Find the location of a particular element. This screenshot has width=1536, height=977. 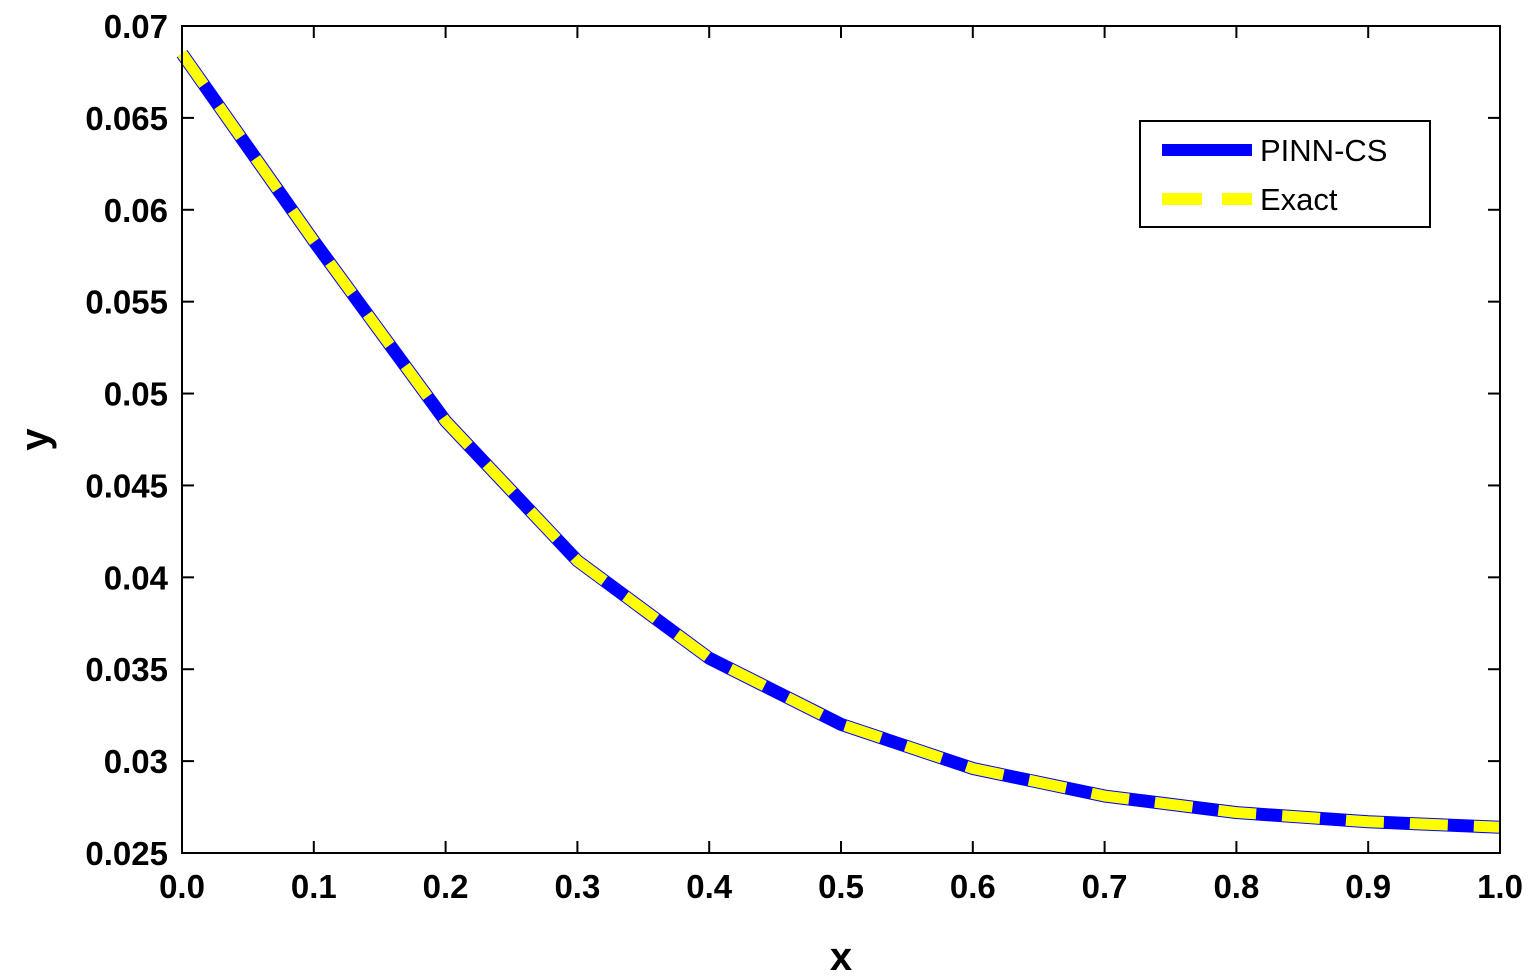

legend-label-pinn-cs: PINN-CS is located at coordinates (1323, 150).